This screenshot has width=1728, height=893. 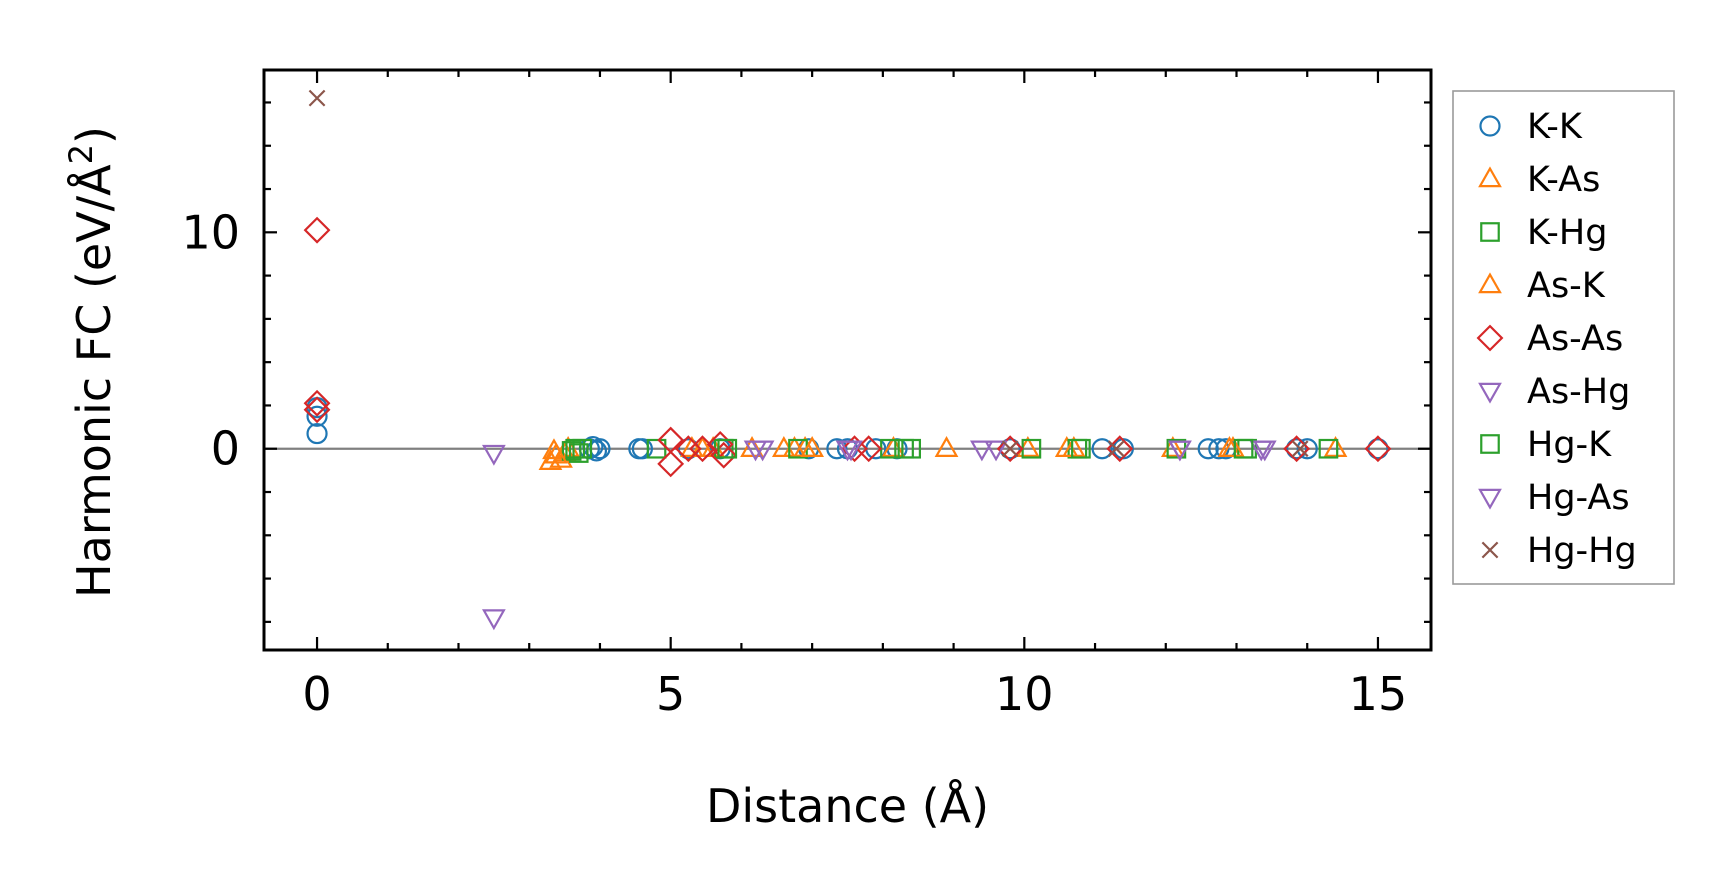 I want to click on legend-entry: As-As, so click(x=1549, y=339).